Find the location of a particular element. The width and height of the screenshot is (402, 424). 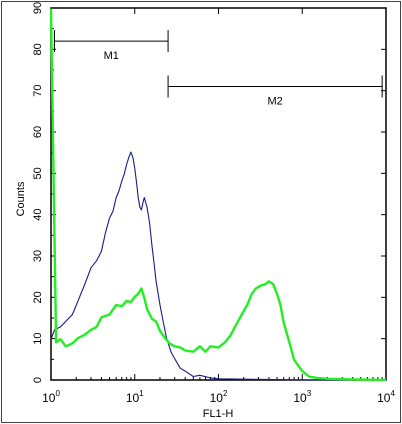

y-tick-label: 70 is located at coordinates (38, 91).